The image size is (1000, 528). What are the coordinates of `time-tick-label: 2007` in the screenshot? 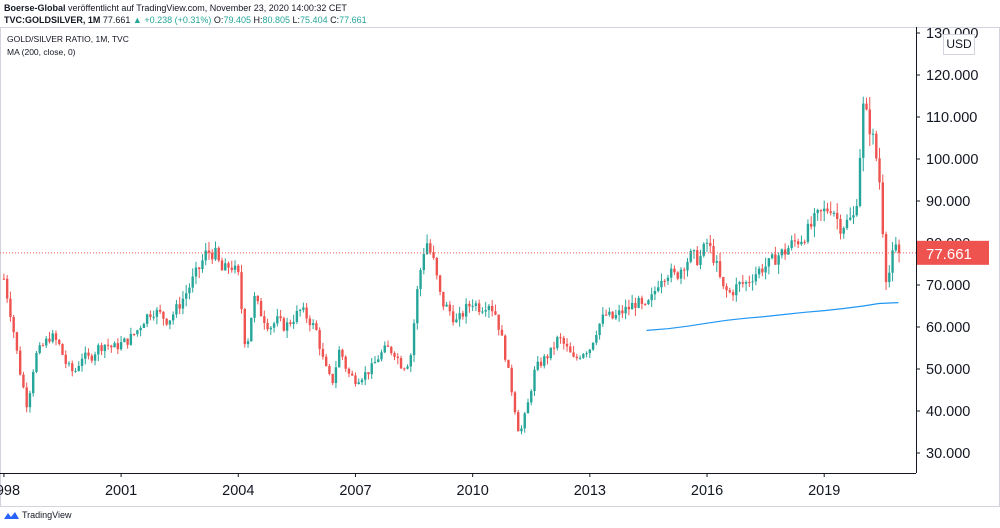 It's located at (355, 491).